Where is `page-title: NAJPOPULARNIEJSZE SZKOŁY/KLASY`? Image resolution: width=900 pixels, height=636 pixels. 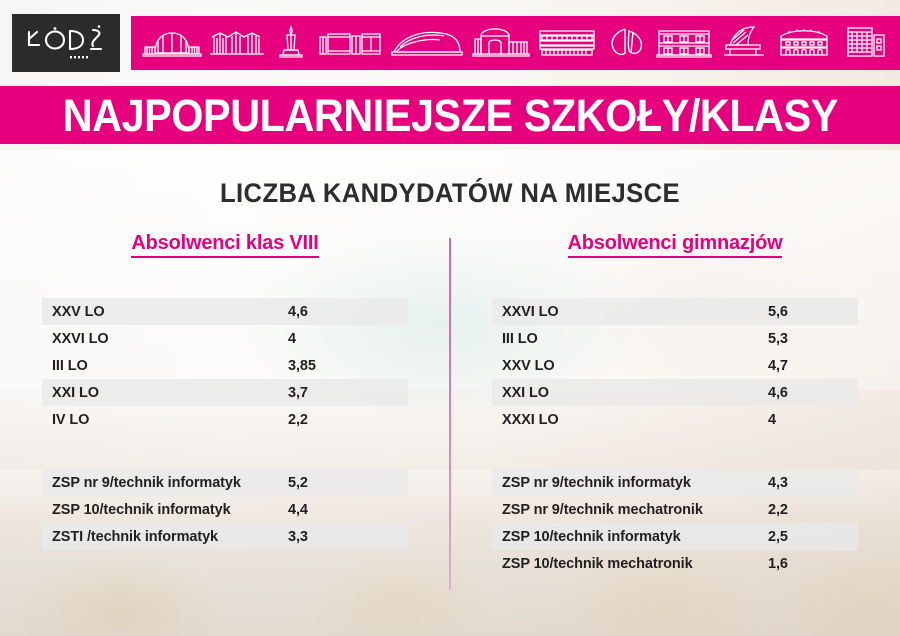 page-title: NAJPOPULARNIEJSZE SZKOŁY/KLASY is located at coordinates (450, 115).